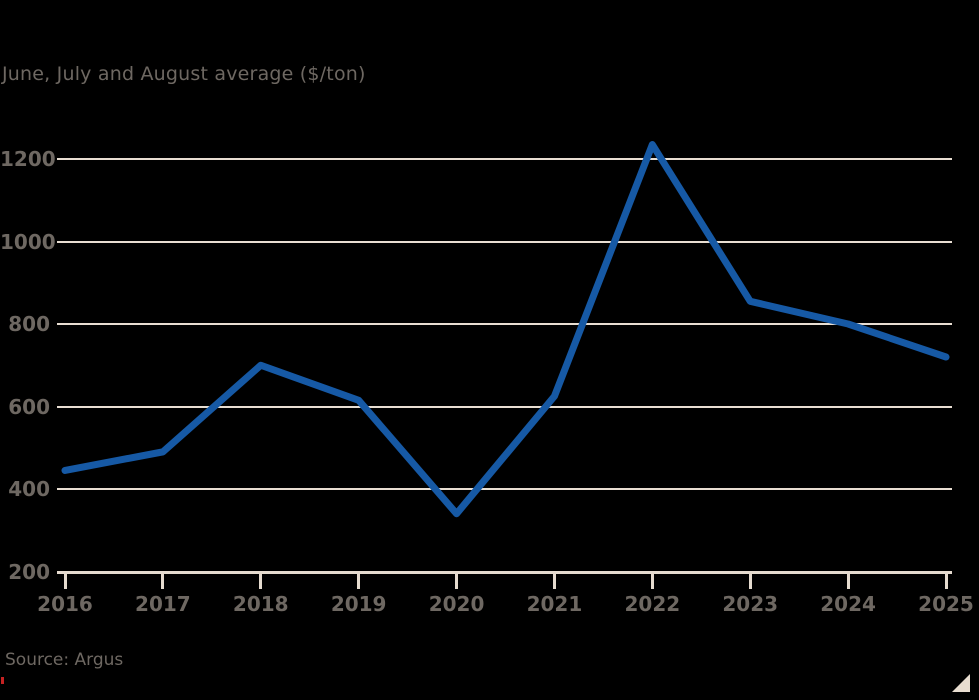  I want to click on corner-triangle-icon, so click(961, 683).